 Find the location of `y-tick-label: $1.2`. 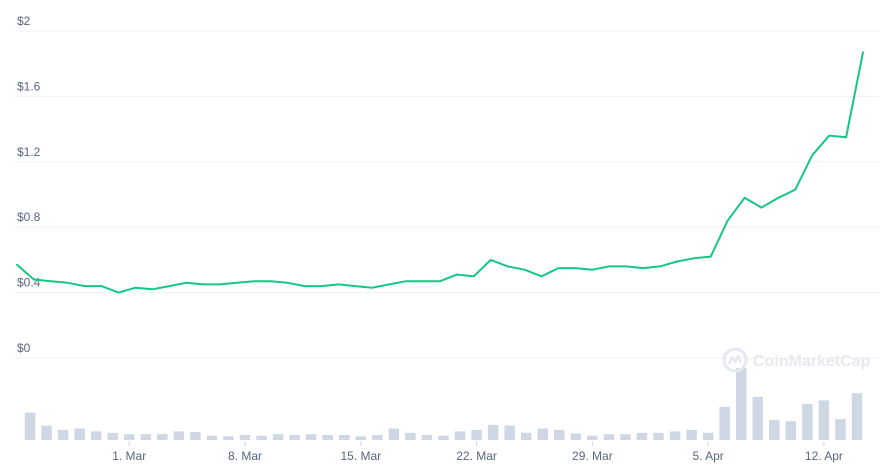

y-tick-label: $1.2 is located at coordinates (29, 152).